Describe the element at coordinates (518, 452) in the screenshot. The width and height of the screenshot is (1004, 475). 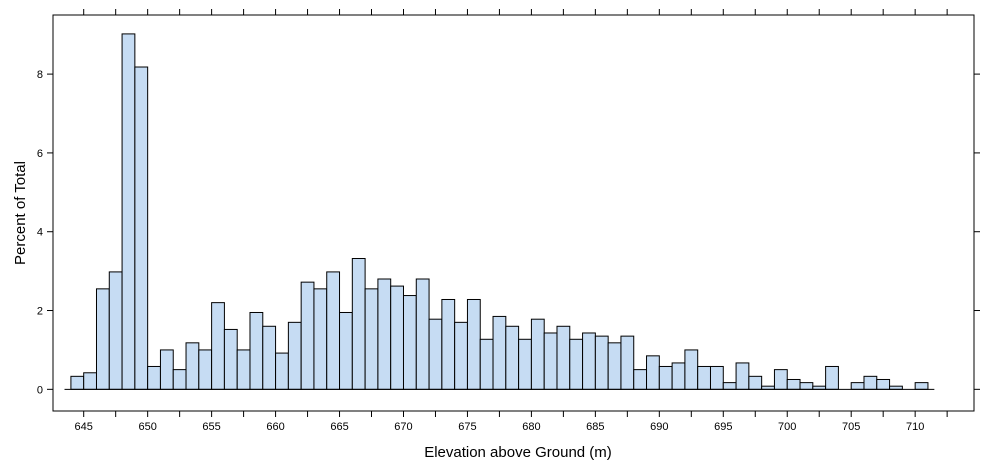
I see `x-axis-title: Elevation above Ground (m)` at that location.